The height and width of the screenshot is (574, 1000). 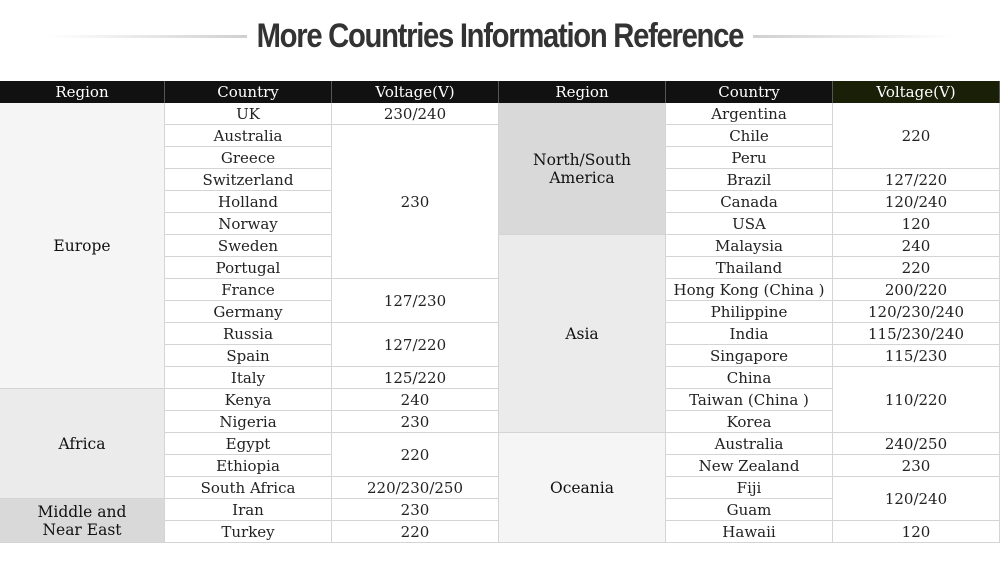 I want to click on region-cell: Middle and Near East, so click(x=82, y=521).